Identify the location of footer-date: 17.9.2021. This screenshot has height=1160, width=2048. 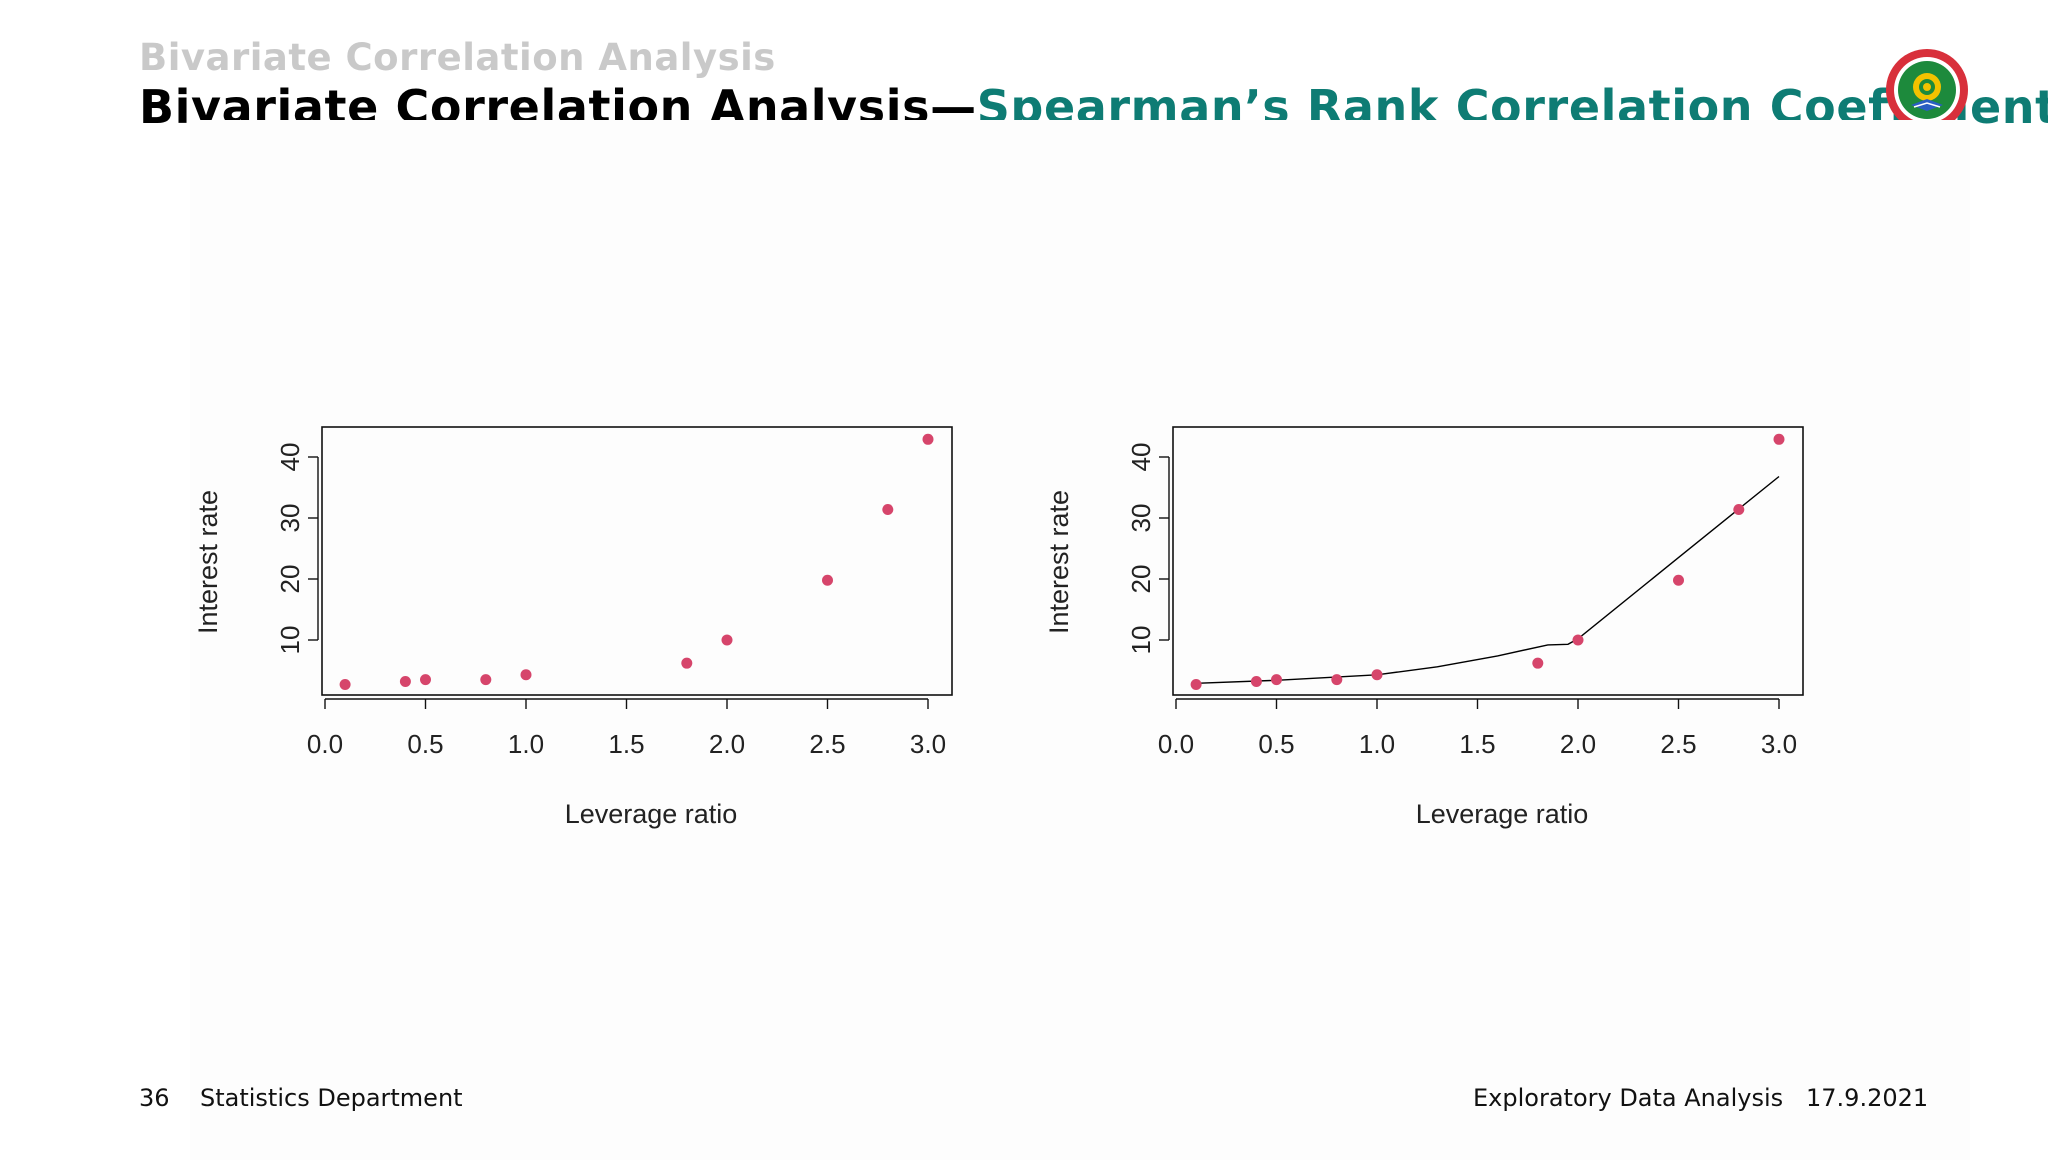
(1867, 1098).